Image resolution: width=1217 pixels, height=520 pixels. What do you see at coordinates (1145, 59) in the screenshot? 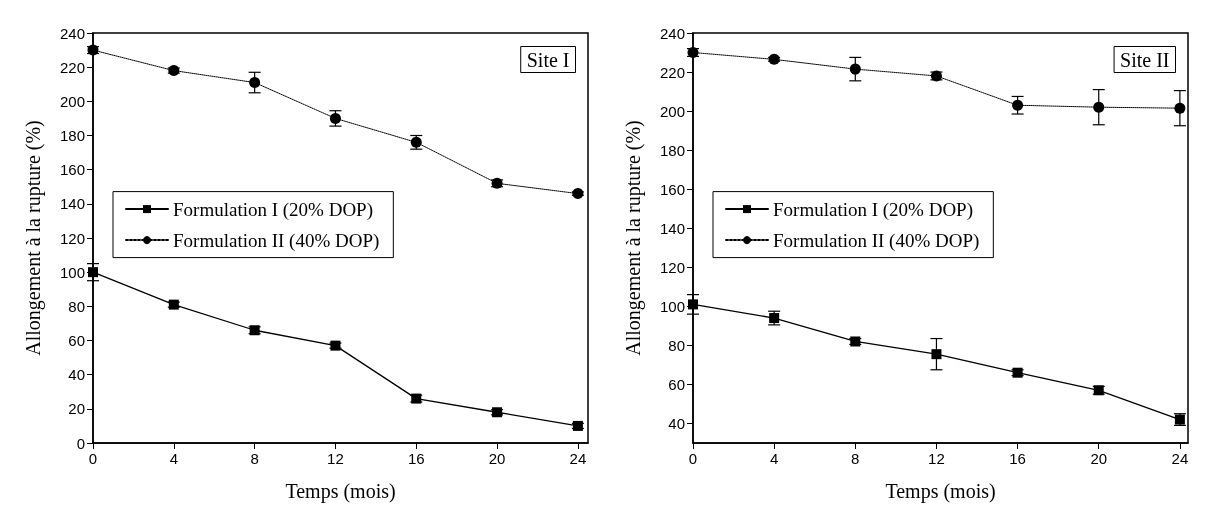
I see `annotation: Site II` at bounding box center [1145, 59].